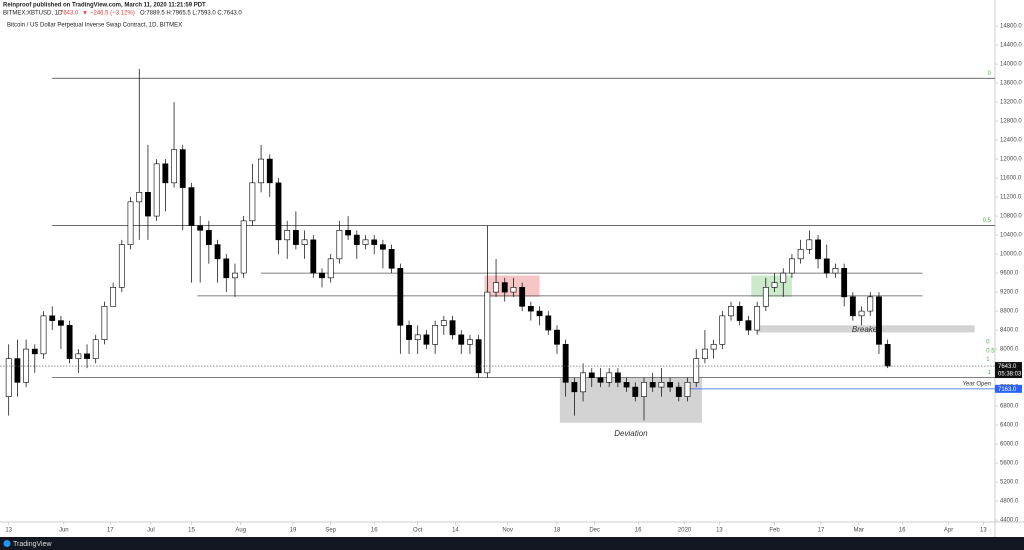  I want to click on y-tick-label: 12800.0, so click(1011, 122).